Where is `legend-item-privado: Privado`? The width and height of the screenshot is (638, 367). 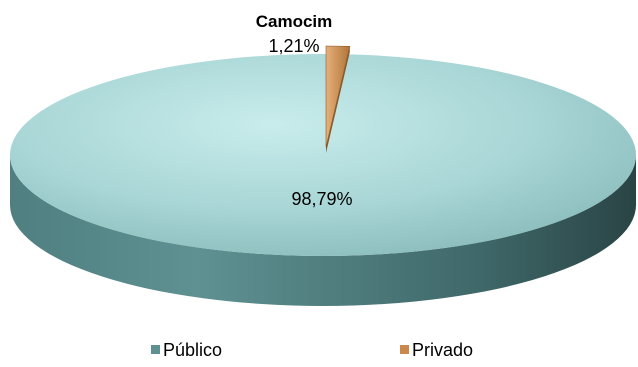
legend-item-privado: Privado is located at coordinates (436, 350).